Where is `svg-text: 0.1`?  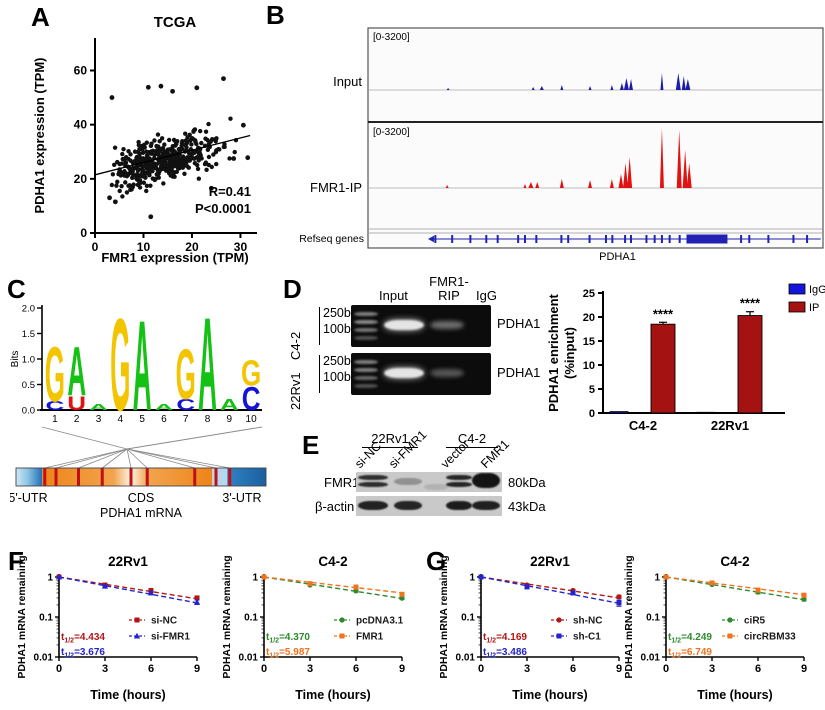
svg-text: 0.1 is located at coordinates (251, 618).